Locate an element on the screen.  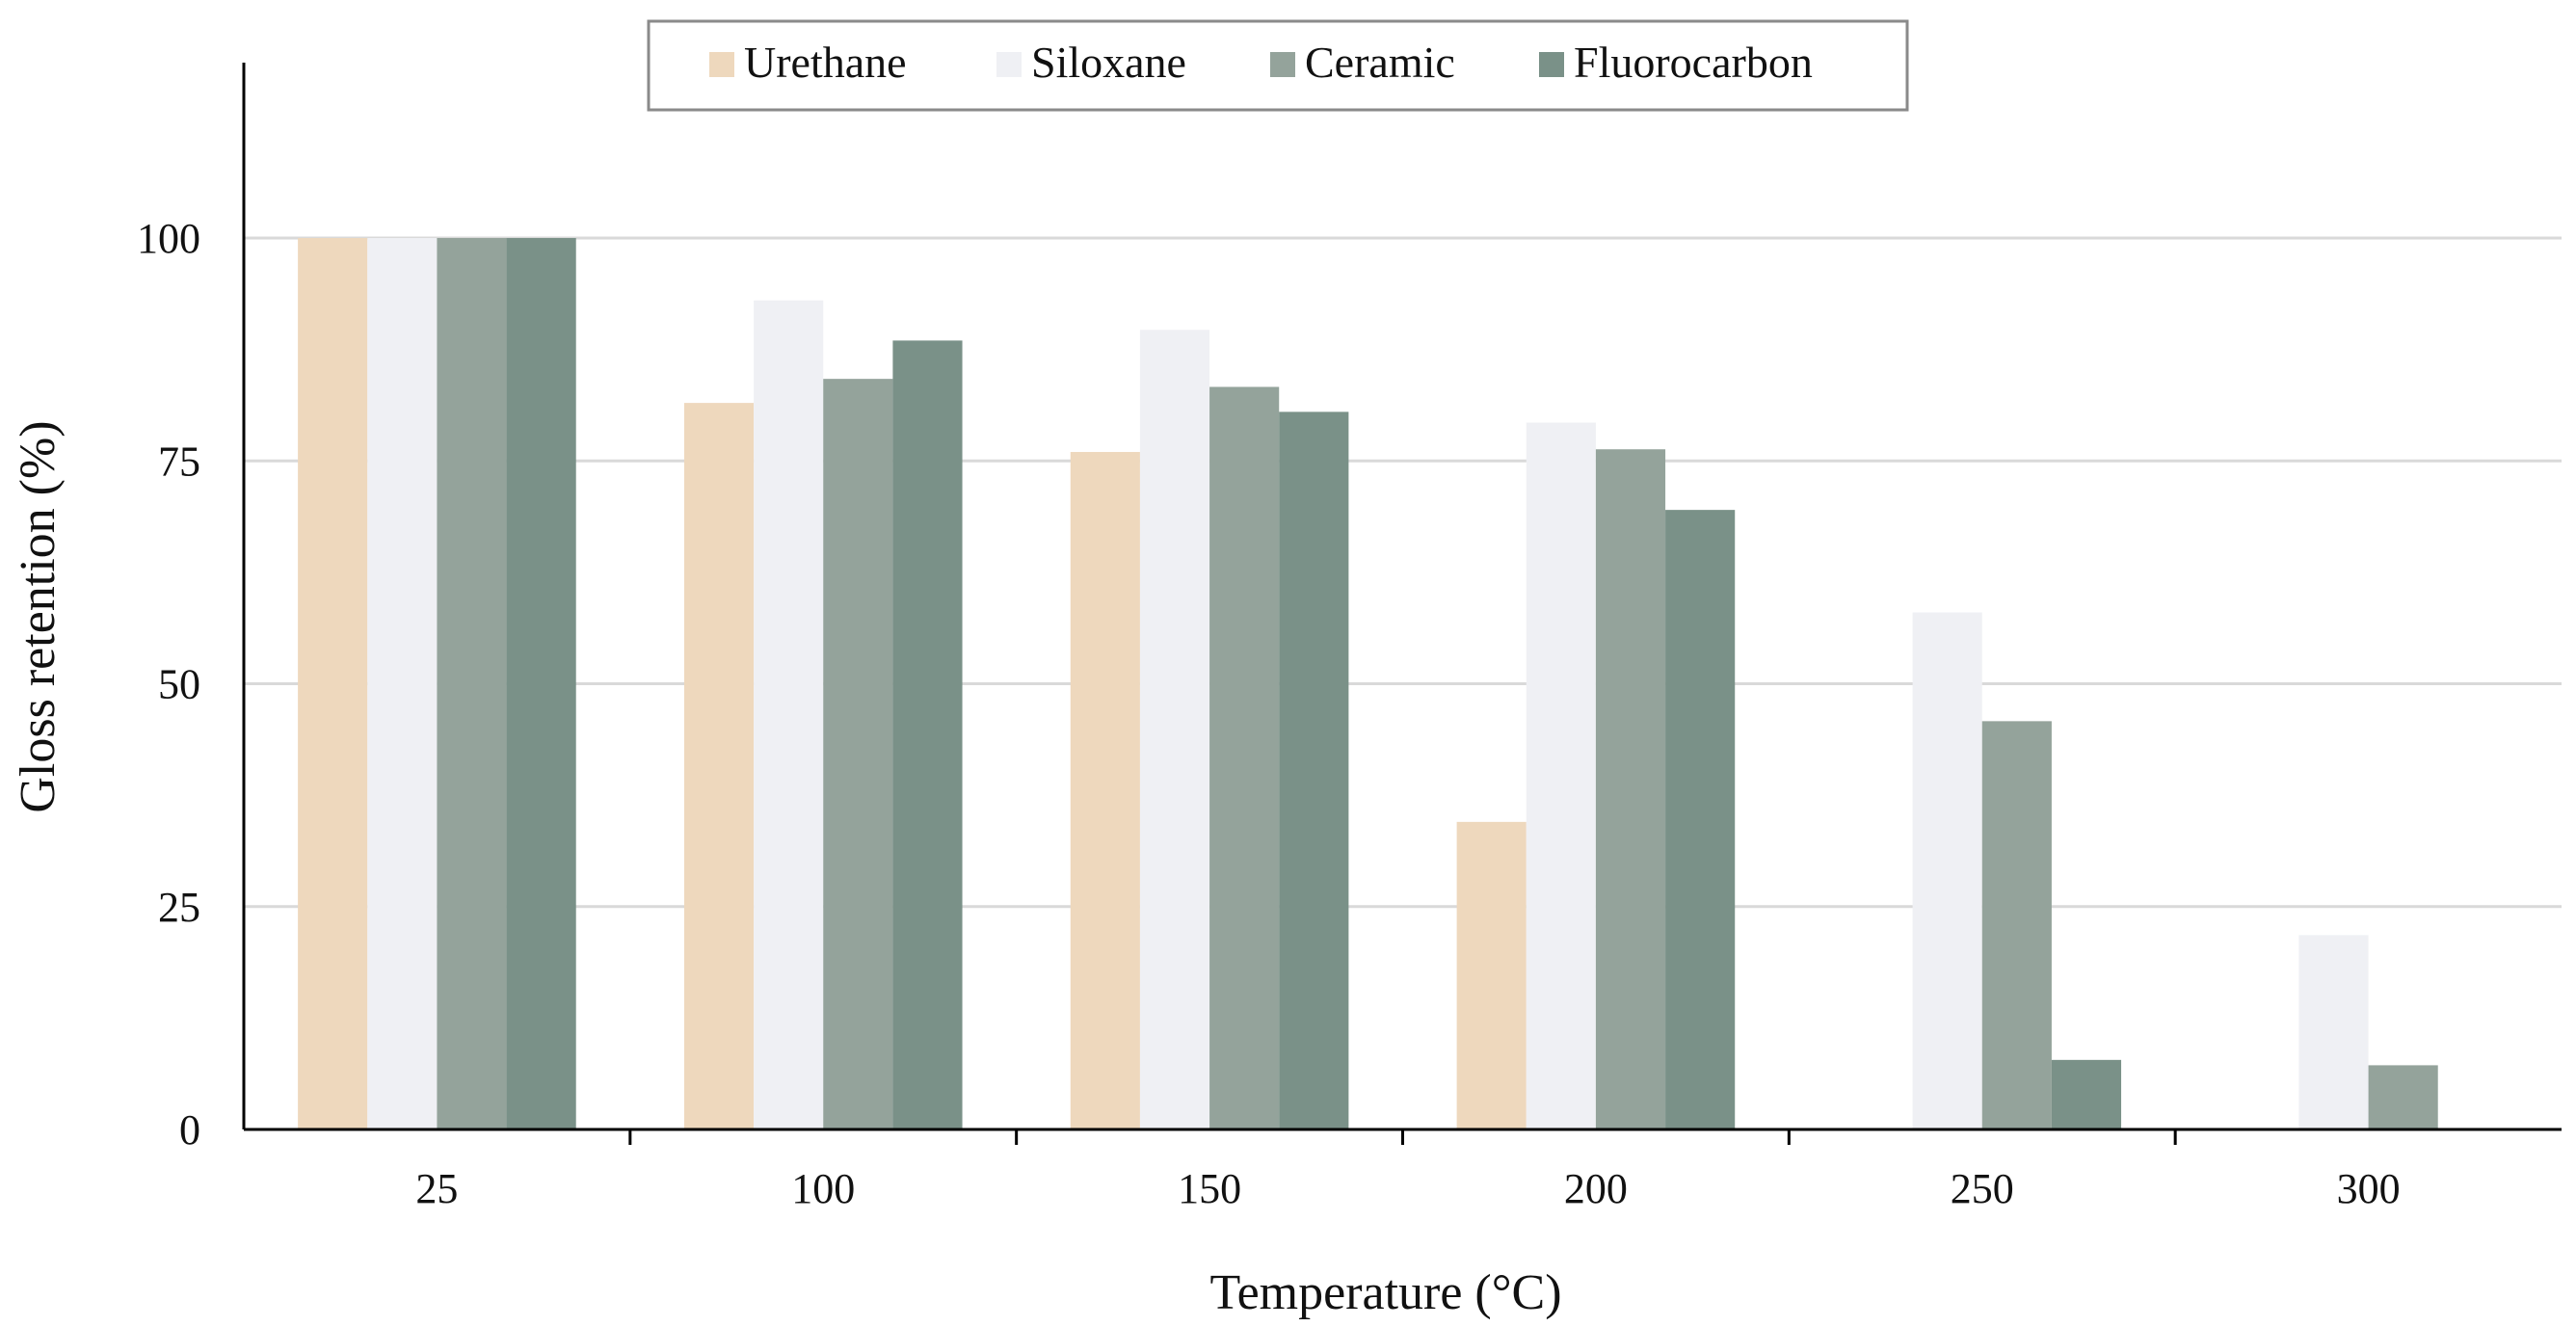
legend: Urethane Siloxane Ceramic Fluorocarbon is located at coordinates (1278, 65).